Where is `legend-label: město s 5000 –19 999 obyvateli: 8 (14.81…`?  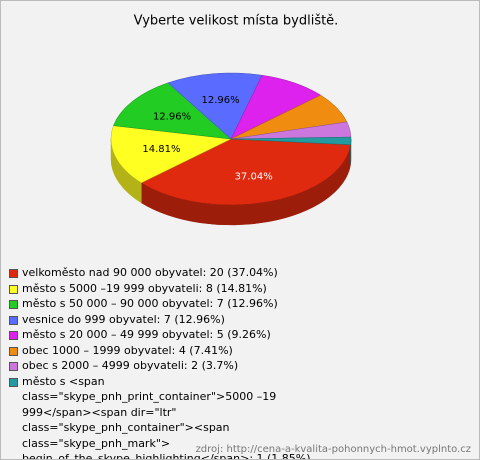
legend-label: město s 5000 –19 999 obyvateli: 8 (14.81… is located at coordinates (144, 288).